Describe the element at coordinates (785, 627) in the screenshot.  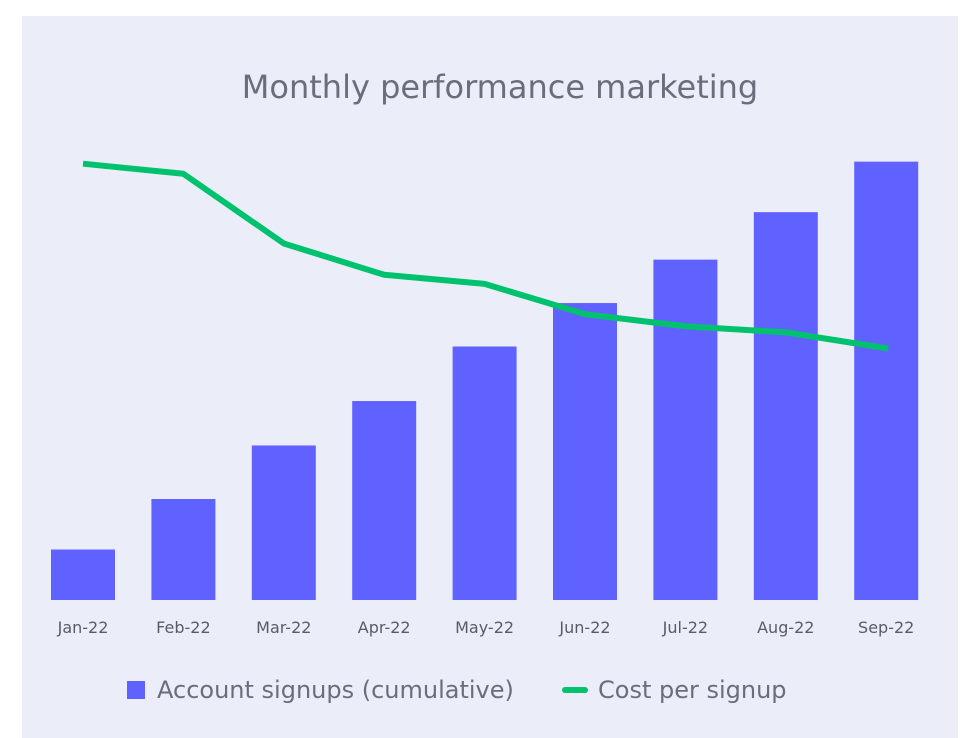
I see `x-tick-label: Aug-22` at that location.